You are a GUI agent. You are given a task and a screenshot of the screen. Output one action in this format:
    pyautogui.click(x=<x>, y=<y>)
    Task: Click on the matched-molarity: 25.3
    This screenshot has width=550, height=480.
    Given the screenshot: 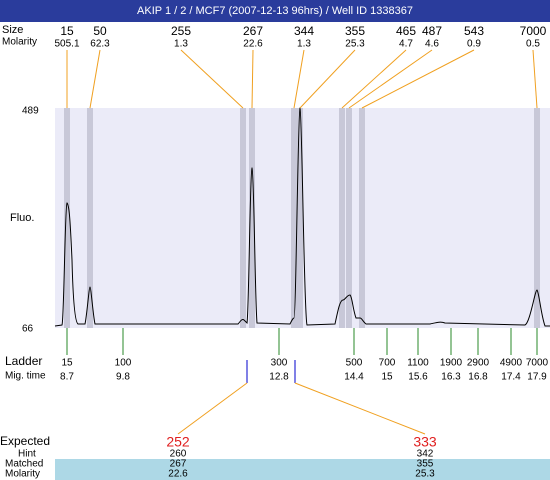 What is the action you would take?
    pyautogui.click(x=425, y=474)
    